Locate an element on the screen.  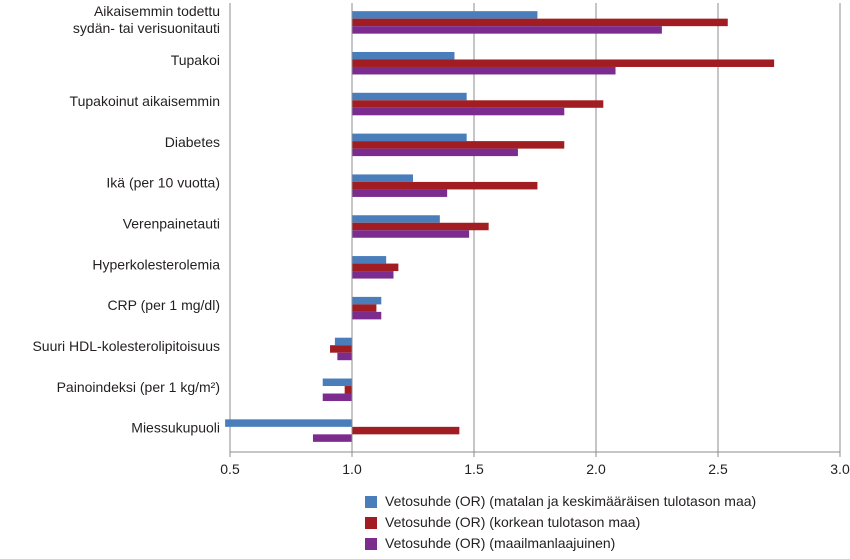
x-tick-label: 0.5 is located at coordinates (230, 469).